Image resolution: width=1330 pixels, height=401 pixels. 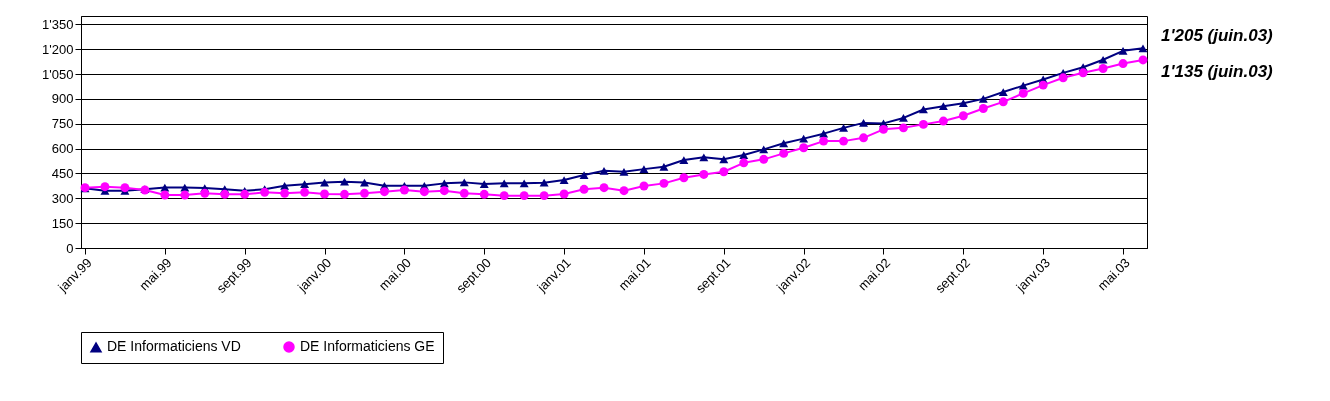 What do you see at coordinates (367, 346) in the screenshot?
I see `legend-label: DE Informaticiens GE` at bounding box center [367, 346].